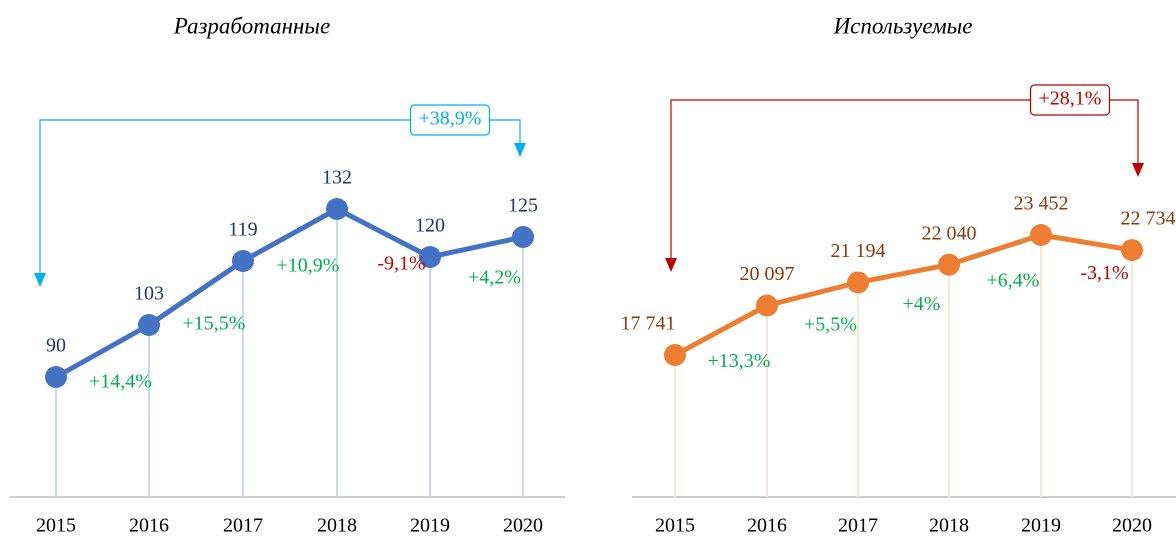 The height and width of the screenshot is (541, 1176). I want to click on data-label: 17 741, so click(648, 324).